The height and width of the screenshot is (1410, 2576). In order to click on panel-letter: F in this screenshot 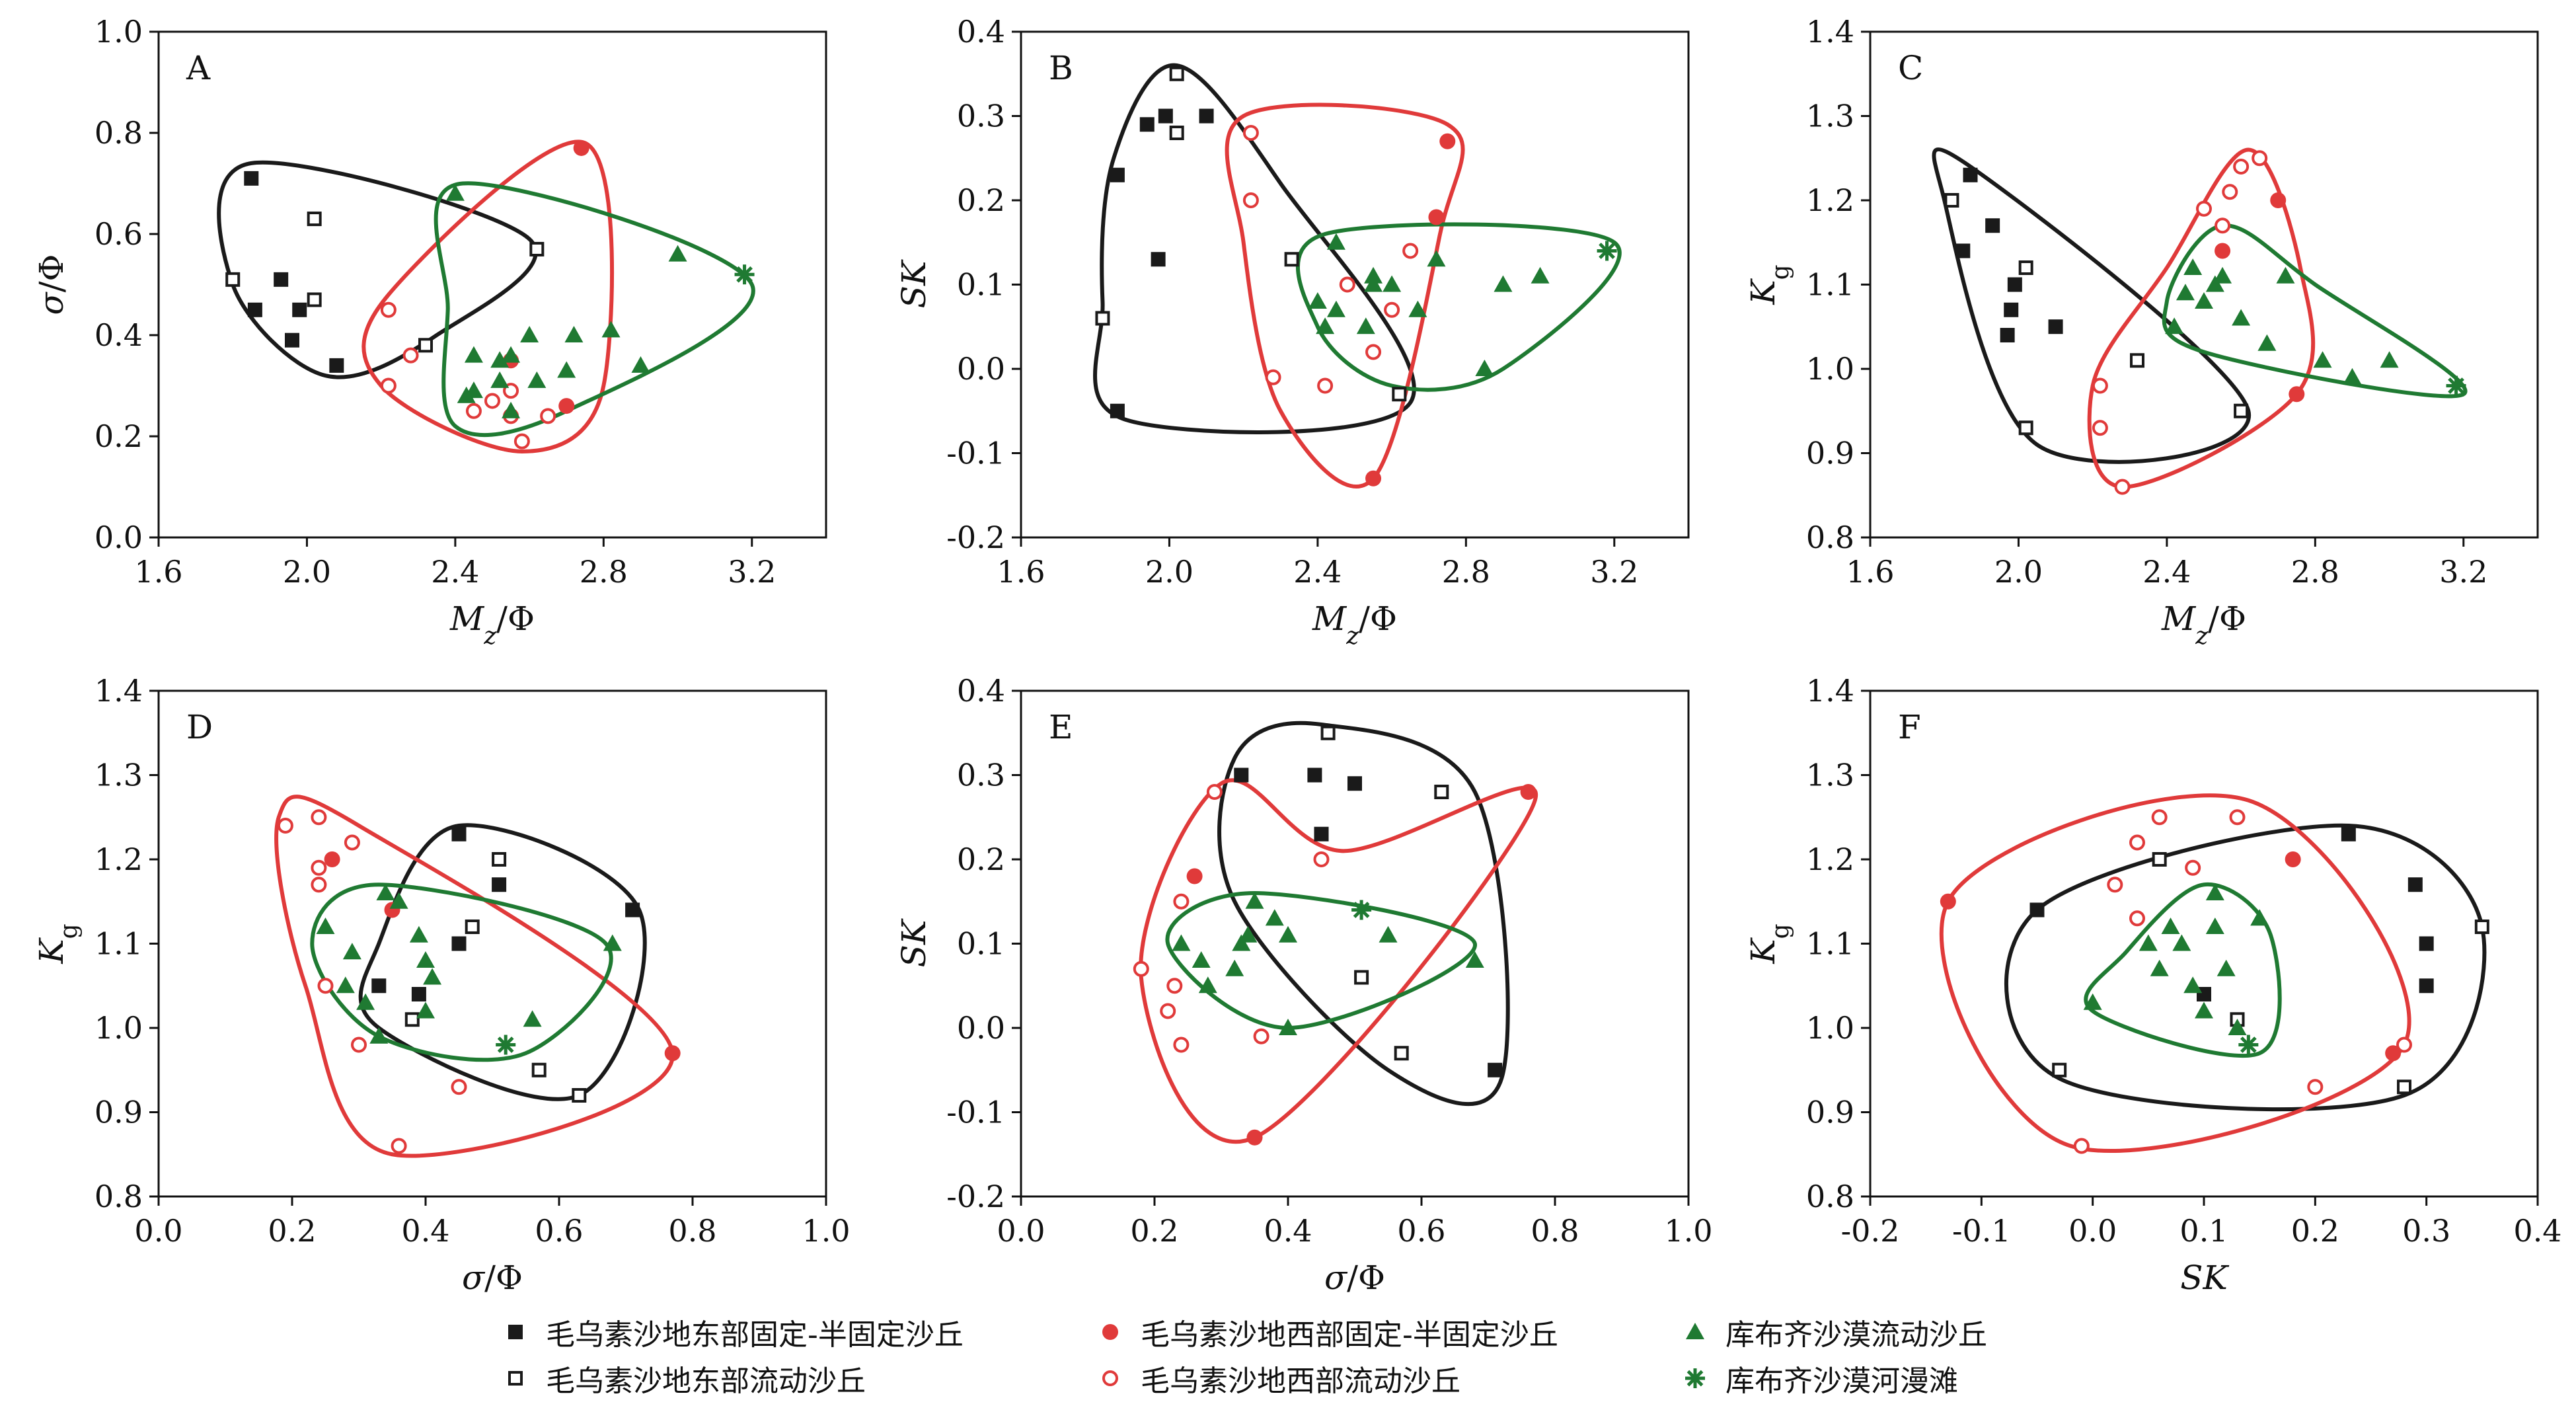, I will do `click(1910, 727)`.